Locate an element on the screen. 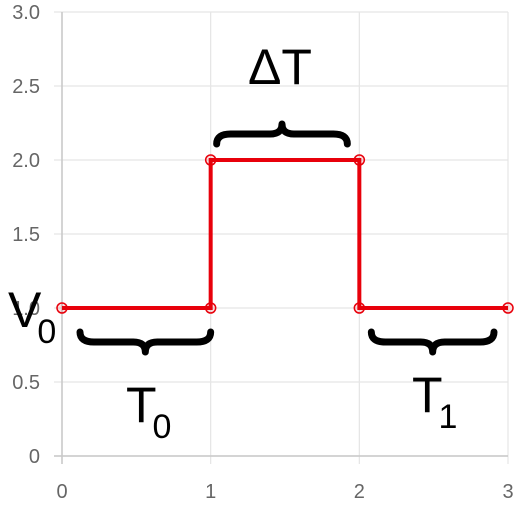  t1-main: T is located at coordinates (427, 395).